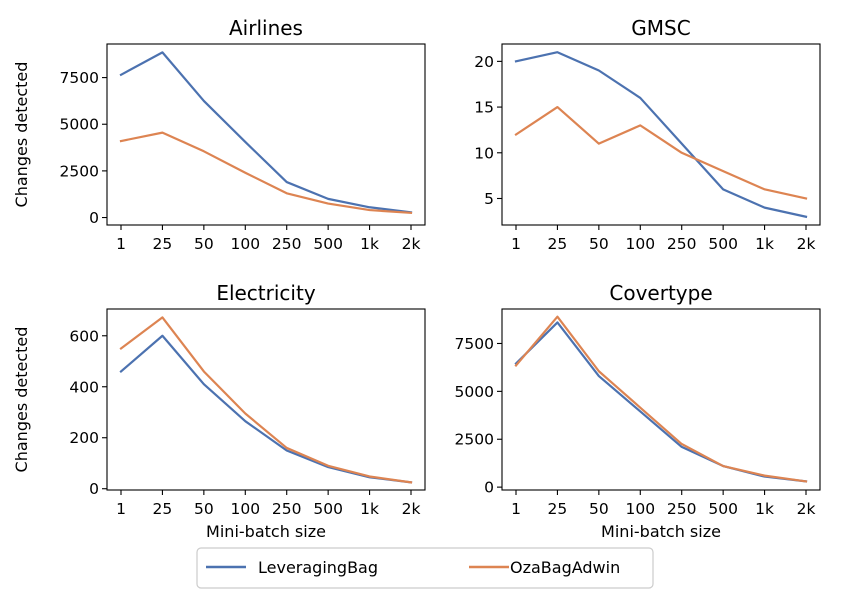  What do you see at coordinates (266, 293) in the screenshot?
I see `chart-title: Electricity` at bounding box center [266, 293].